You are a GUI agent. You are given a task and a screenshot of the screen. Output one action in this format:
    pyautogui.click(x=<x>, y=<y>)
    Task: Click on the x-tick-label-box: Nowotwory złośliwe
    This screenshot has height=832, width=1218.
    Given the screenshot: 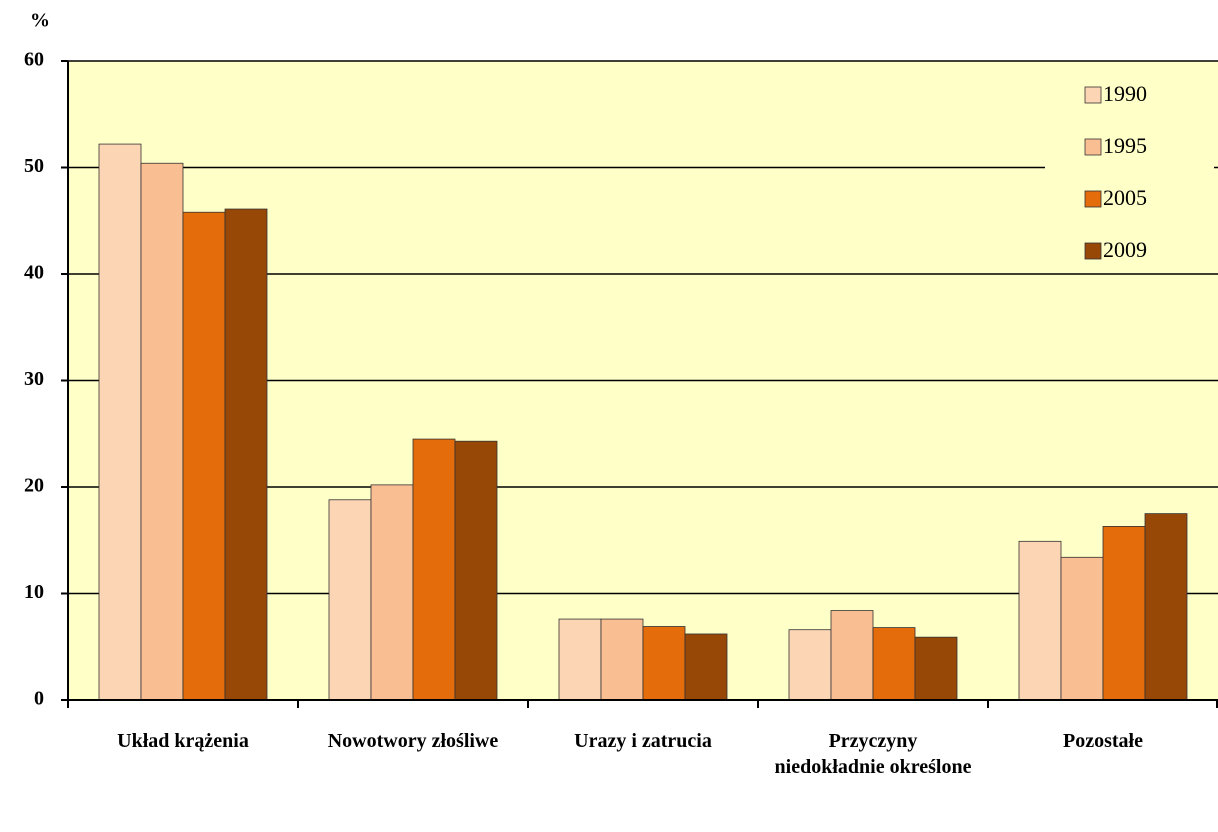 What is the action you would take?
    pyautogui.click(x=413, y=741)
    